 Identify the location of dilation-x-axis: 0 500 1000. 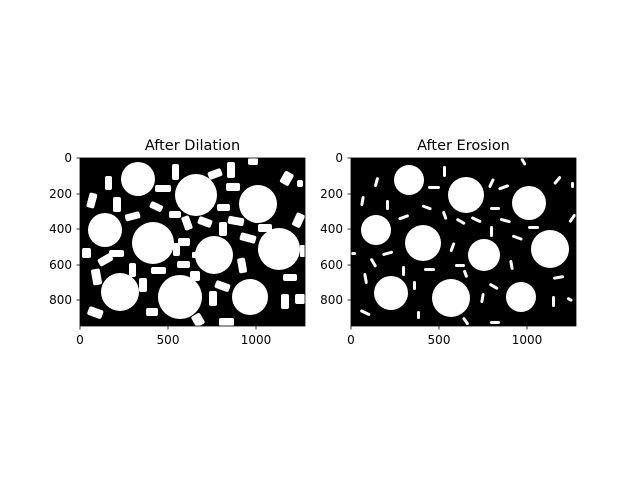
(173, 336).